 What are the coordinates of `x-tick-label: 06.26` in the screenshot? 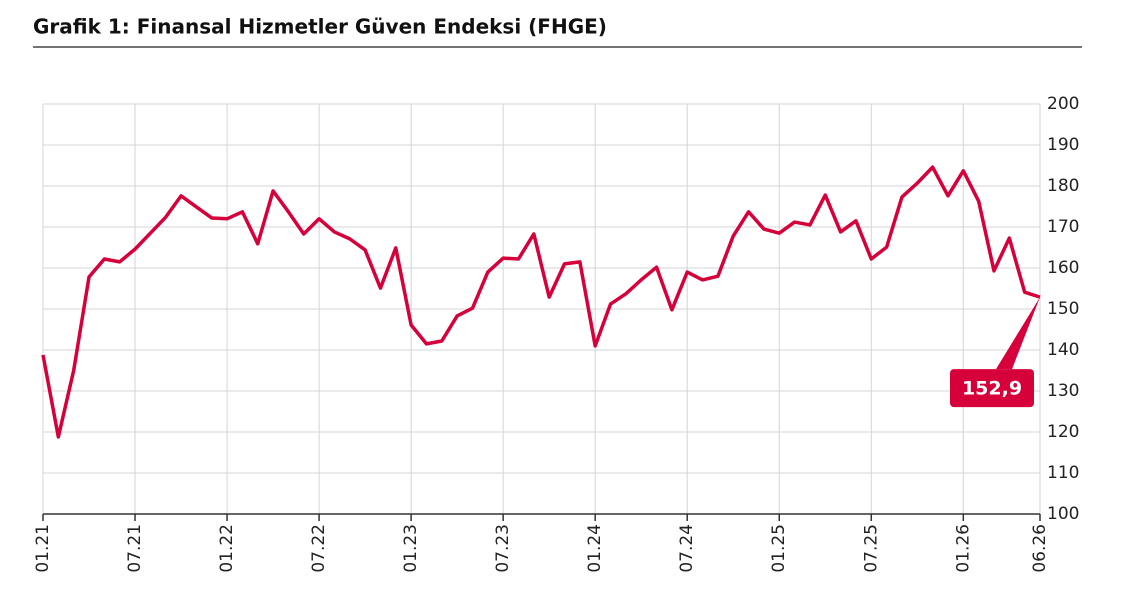 It's located at (1040, 548).